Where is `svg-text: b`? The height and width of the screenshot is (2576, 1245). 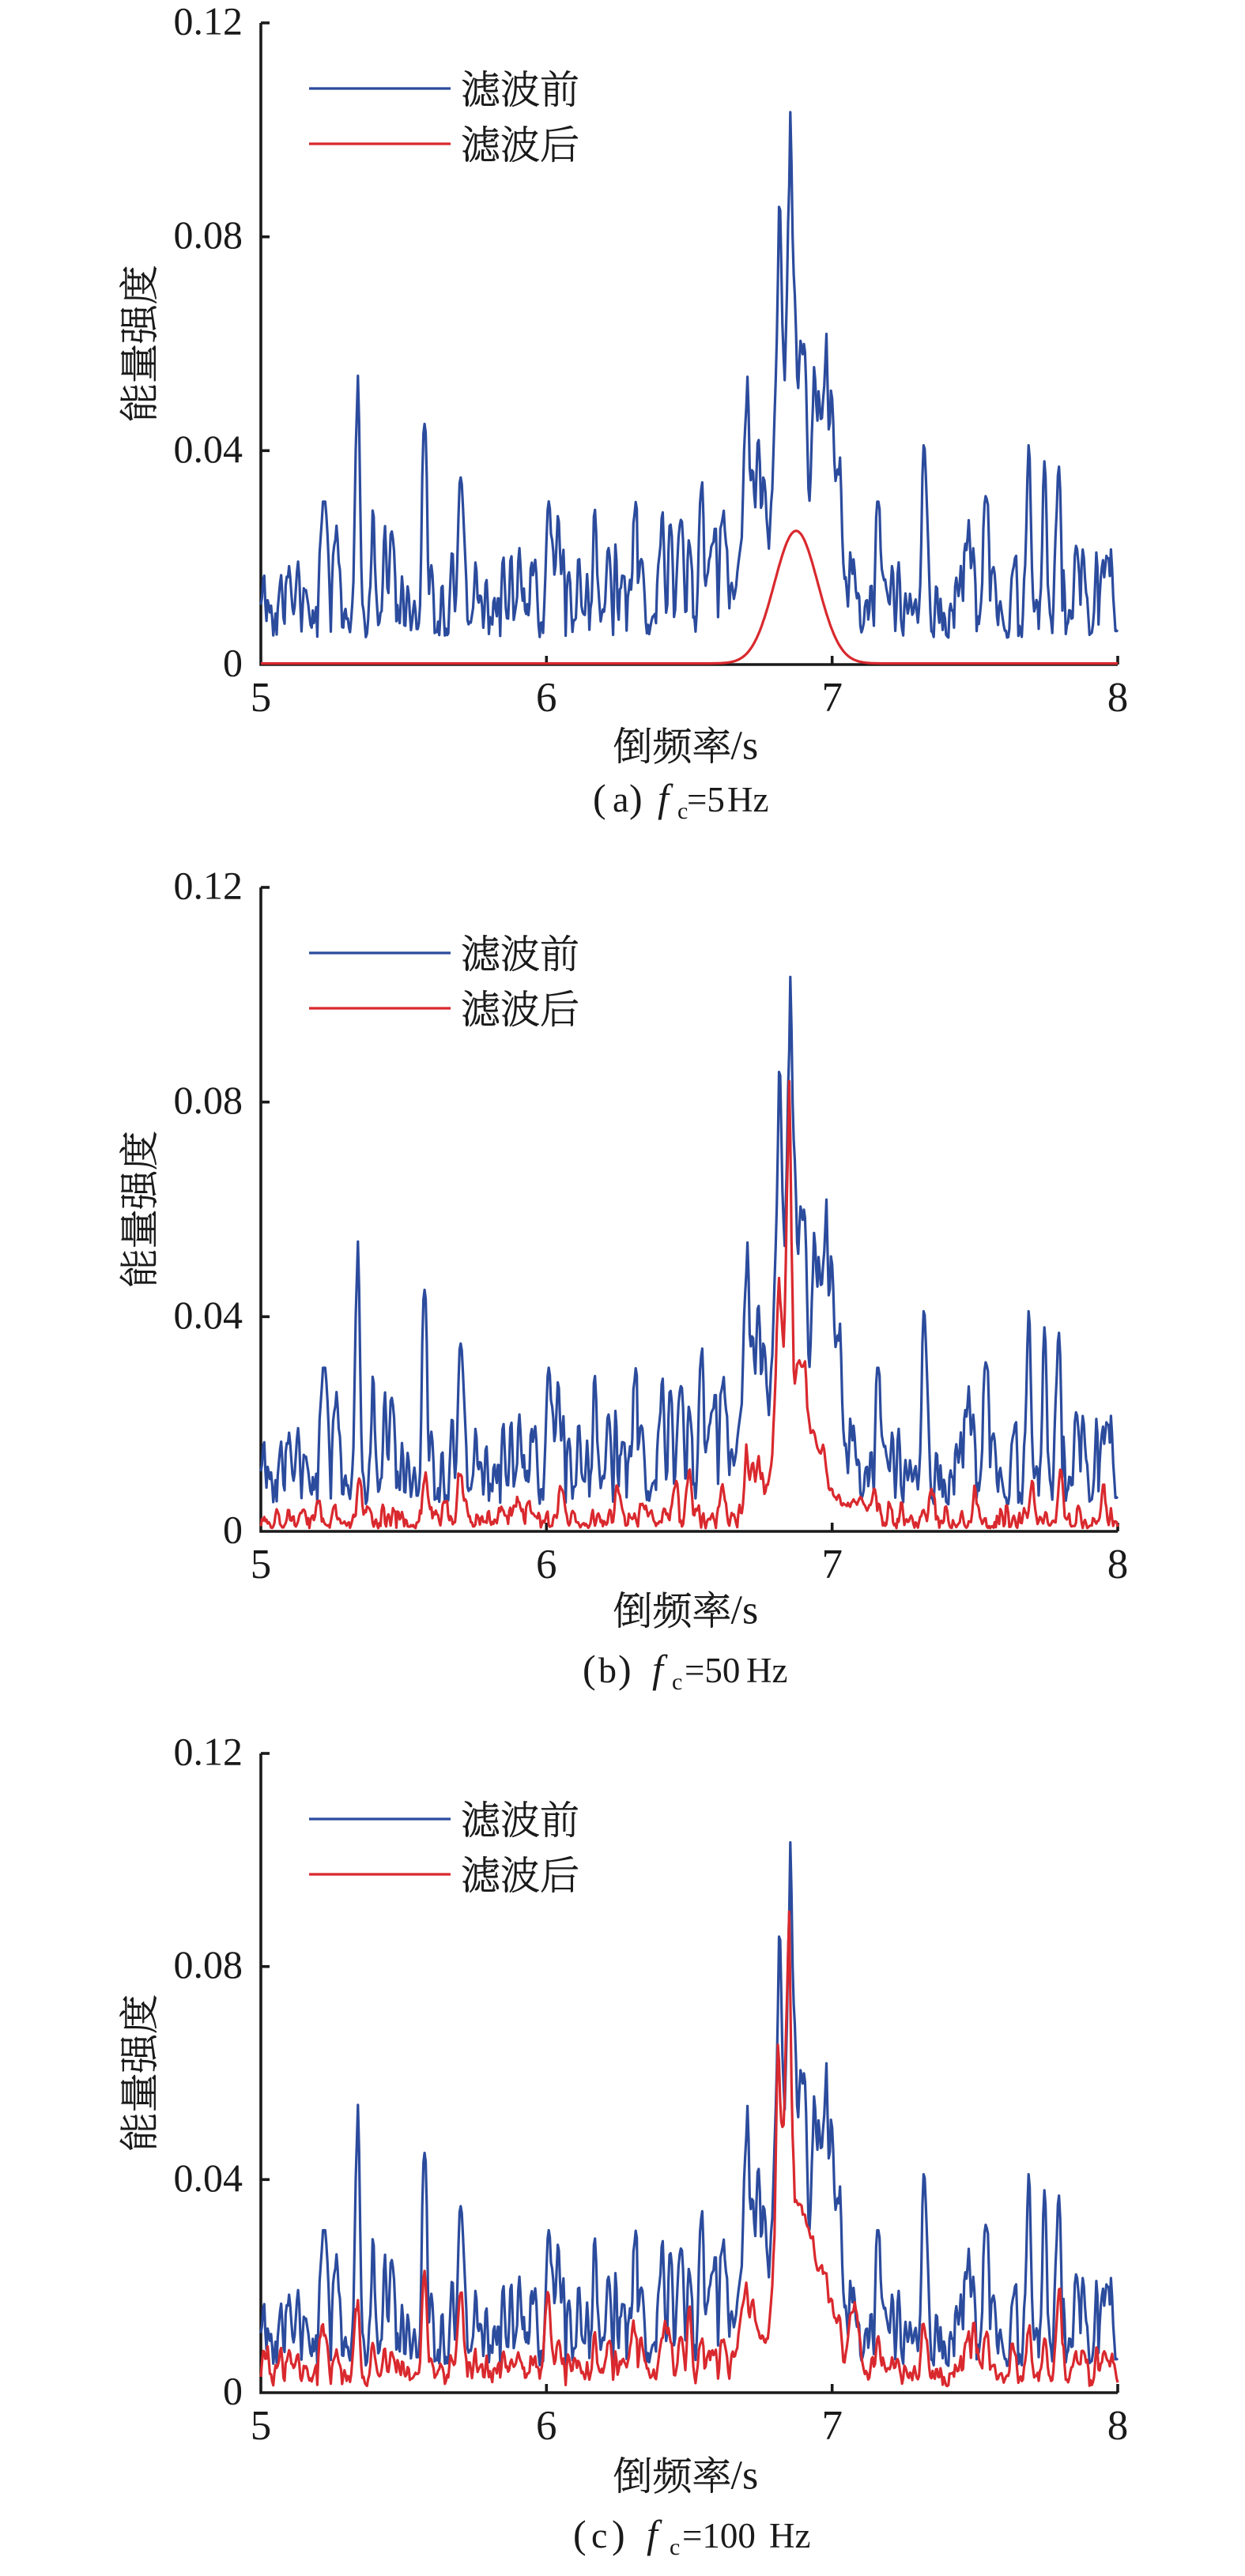
svg-text: b is located at coordinates (607, 1670).